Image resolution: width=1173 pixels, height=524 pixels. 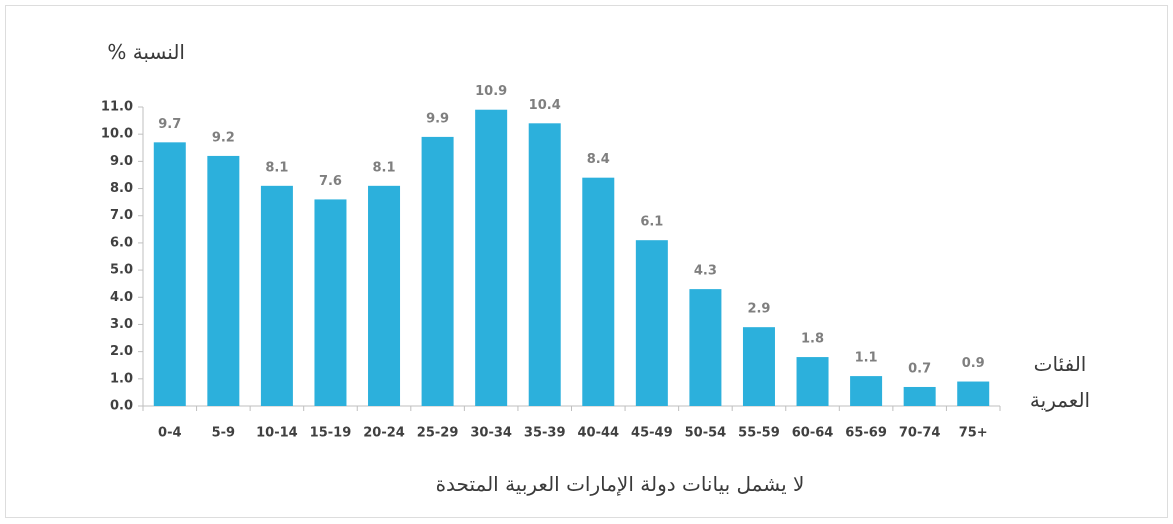 What do you see at coordinates (121, 188) in the screenshot?
I see `y-tick-label: 8.0` at bounding box center [121, 188].